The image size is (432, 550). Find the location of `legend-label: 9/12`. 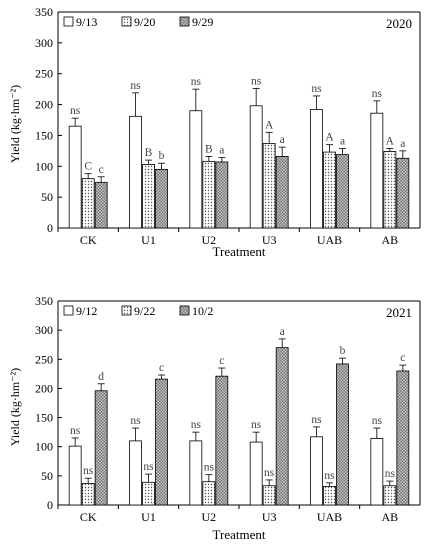

legend-label: 9/12 is located at coordinates (86, 311).